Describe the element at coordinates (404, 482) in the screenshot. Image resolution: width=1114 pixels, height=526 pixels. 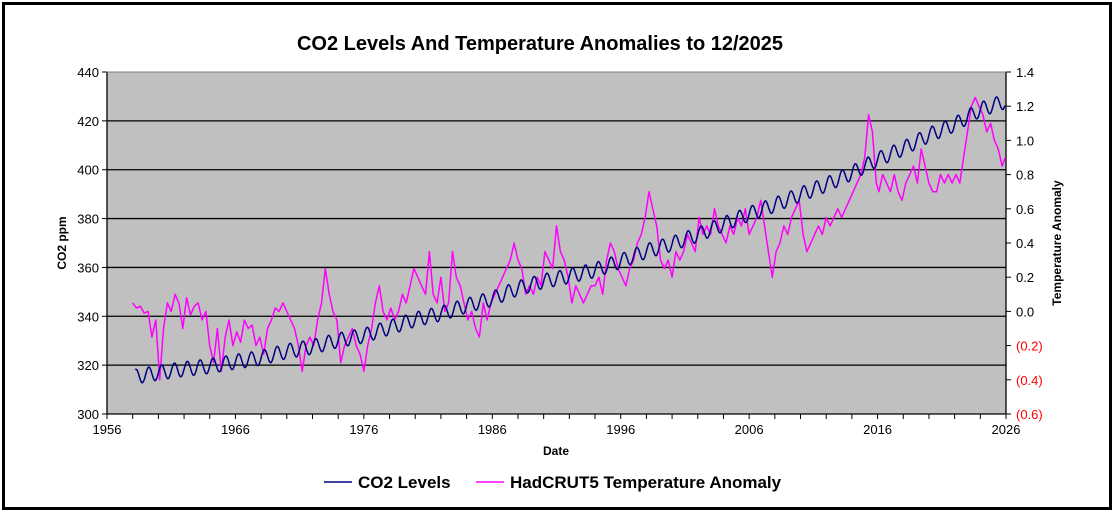
I see `legend-label-co2: CO2 Levels` at that location.